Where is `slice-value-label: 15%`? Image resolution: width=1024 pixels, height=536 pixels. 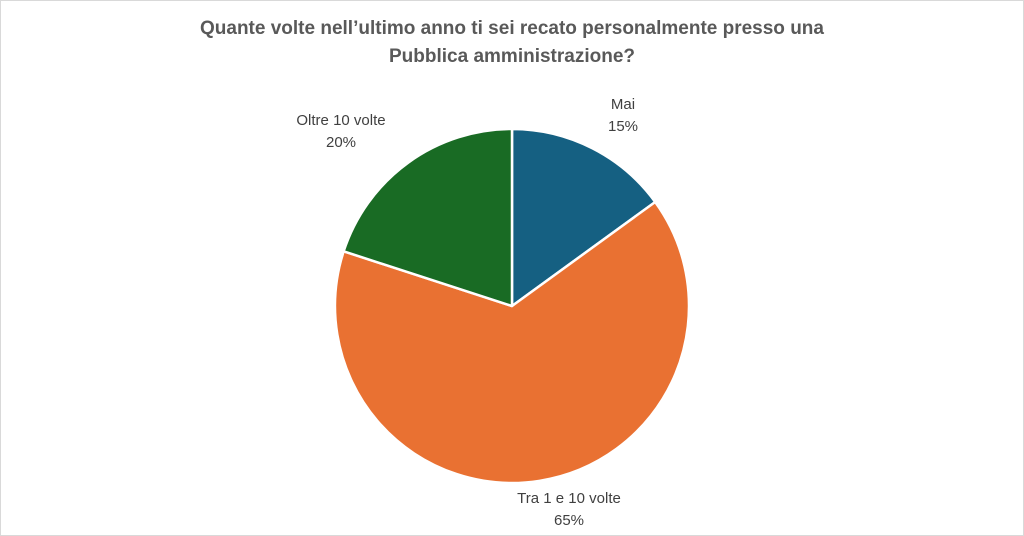
slice-value-label: 15% is located at coordinates (623, 126).